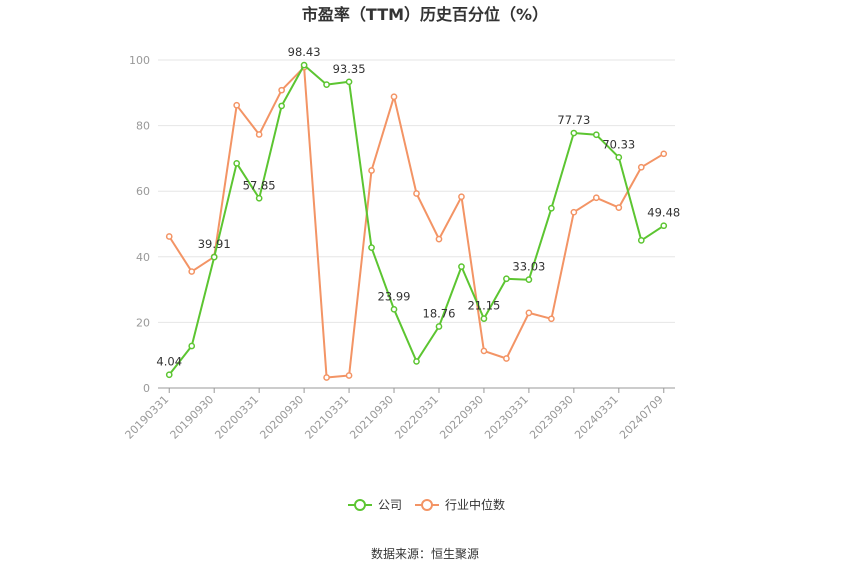  I want to click on chart-title: 市盈率（TTM）历史百分位（%）, so click(425, 14).